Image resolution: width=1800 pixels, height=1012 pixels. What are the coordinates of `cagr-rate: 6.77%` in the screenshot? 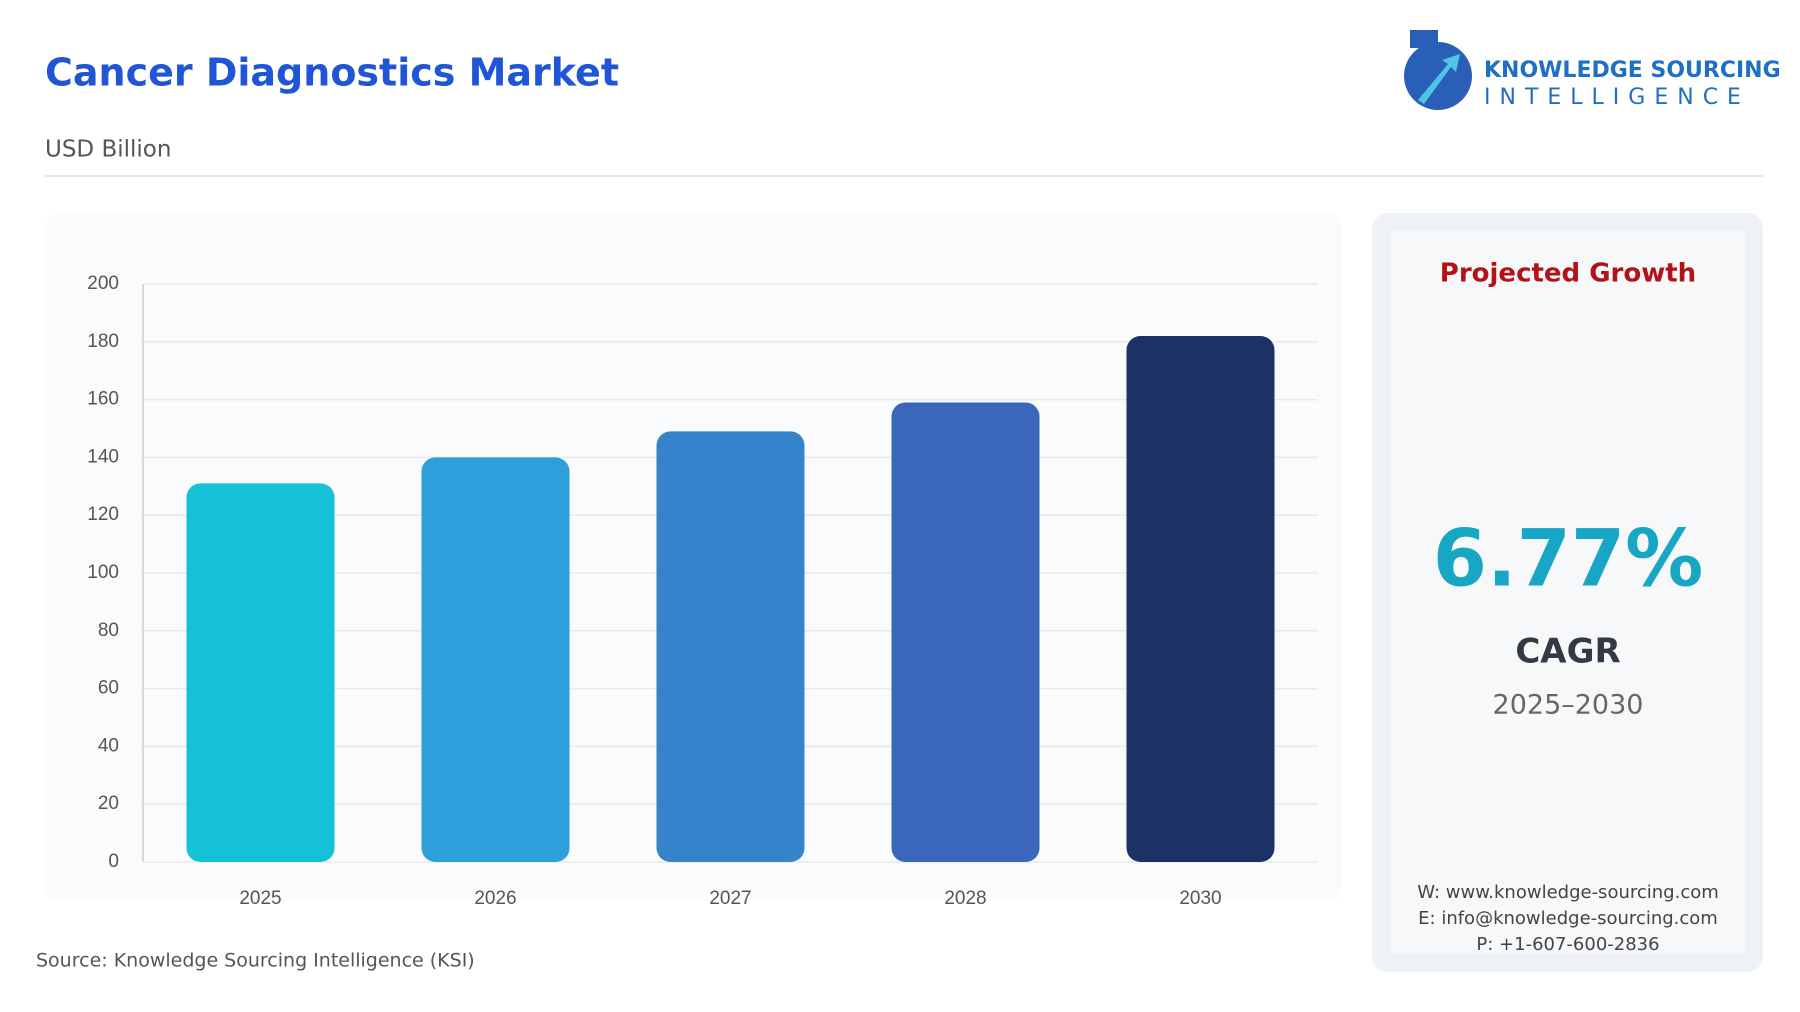 It's located at (1568, 559).